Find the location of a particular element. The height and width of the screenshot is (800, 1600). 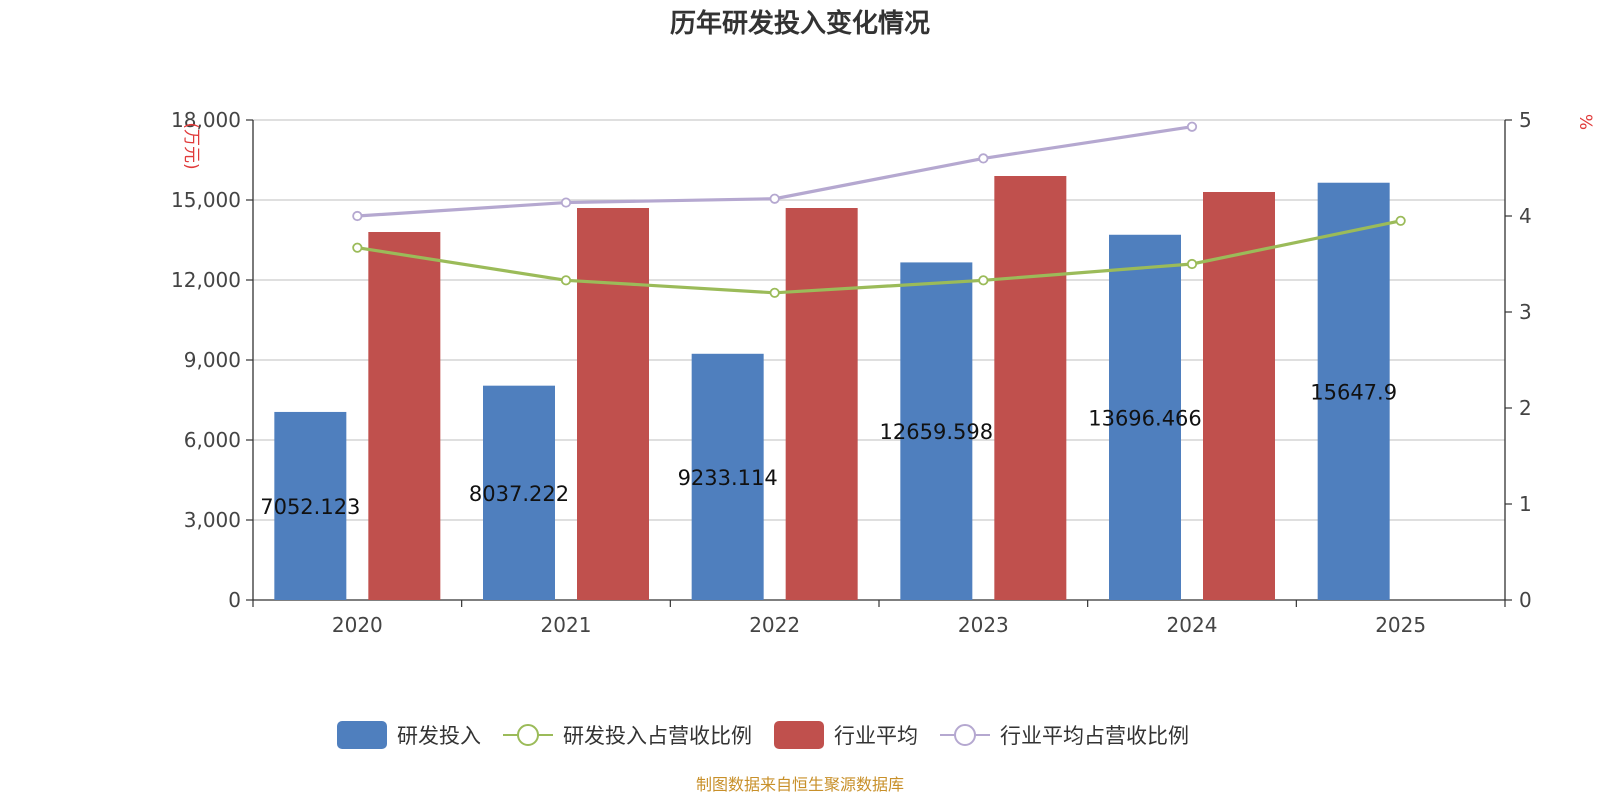

right-tick-label: 4 is located at coordinates (1525, 216).